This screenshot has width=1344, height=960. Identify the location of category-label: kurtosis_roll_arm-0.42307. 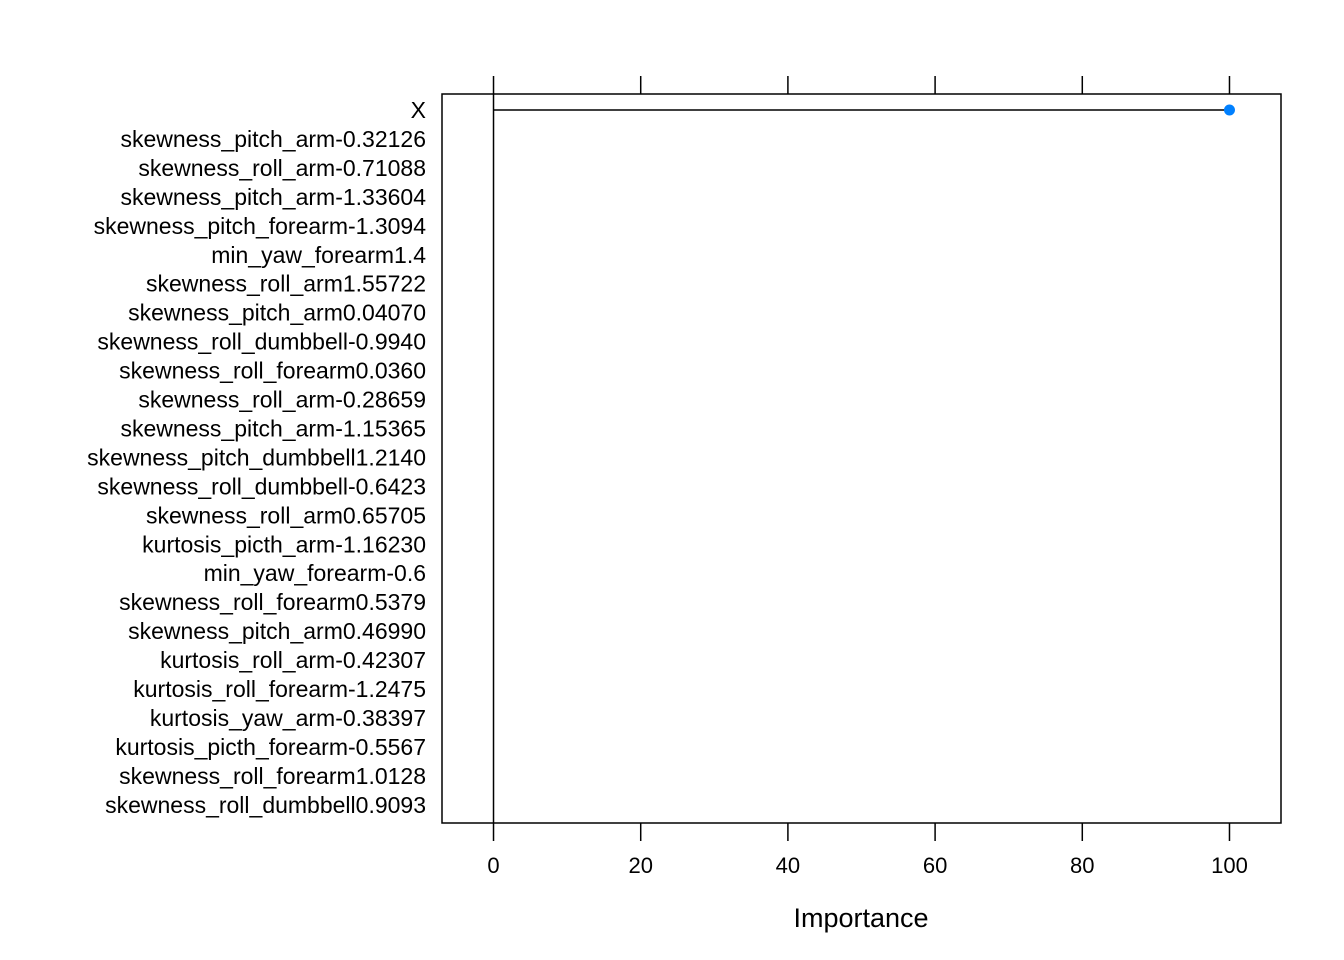
(293, 660).